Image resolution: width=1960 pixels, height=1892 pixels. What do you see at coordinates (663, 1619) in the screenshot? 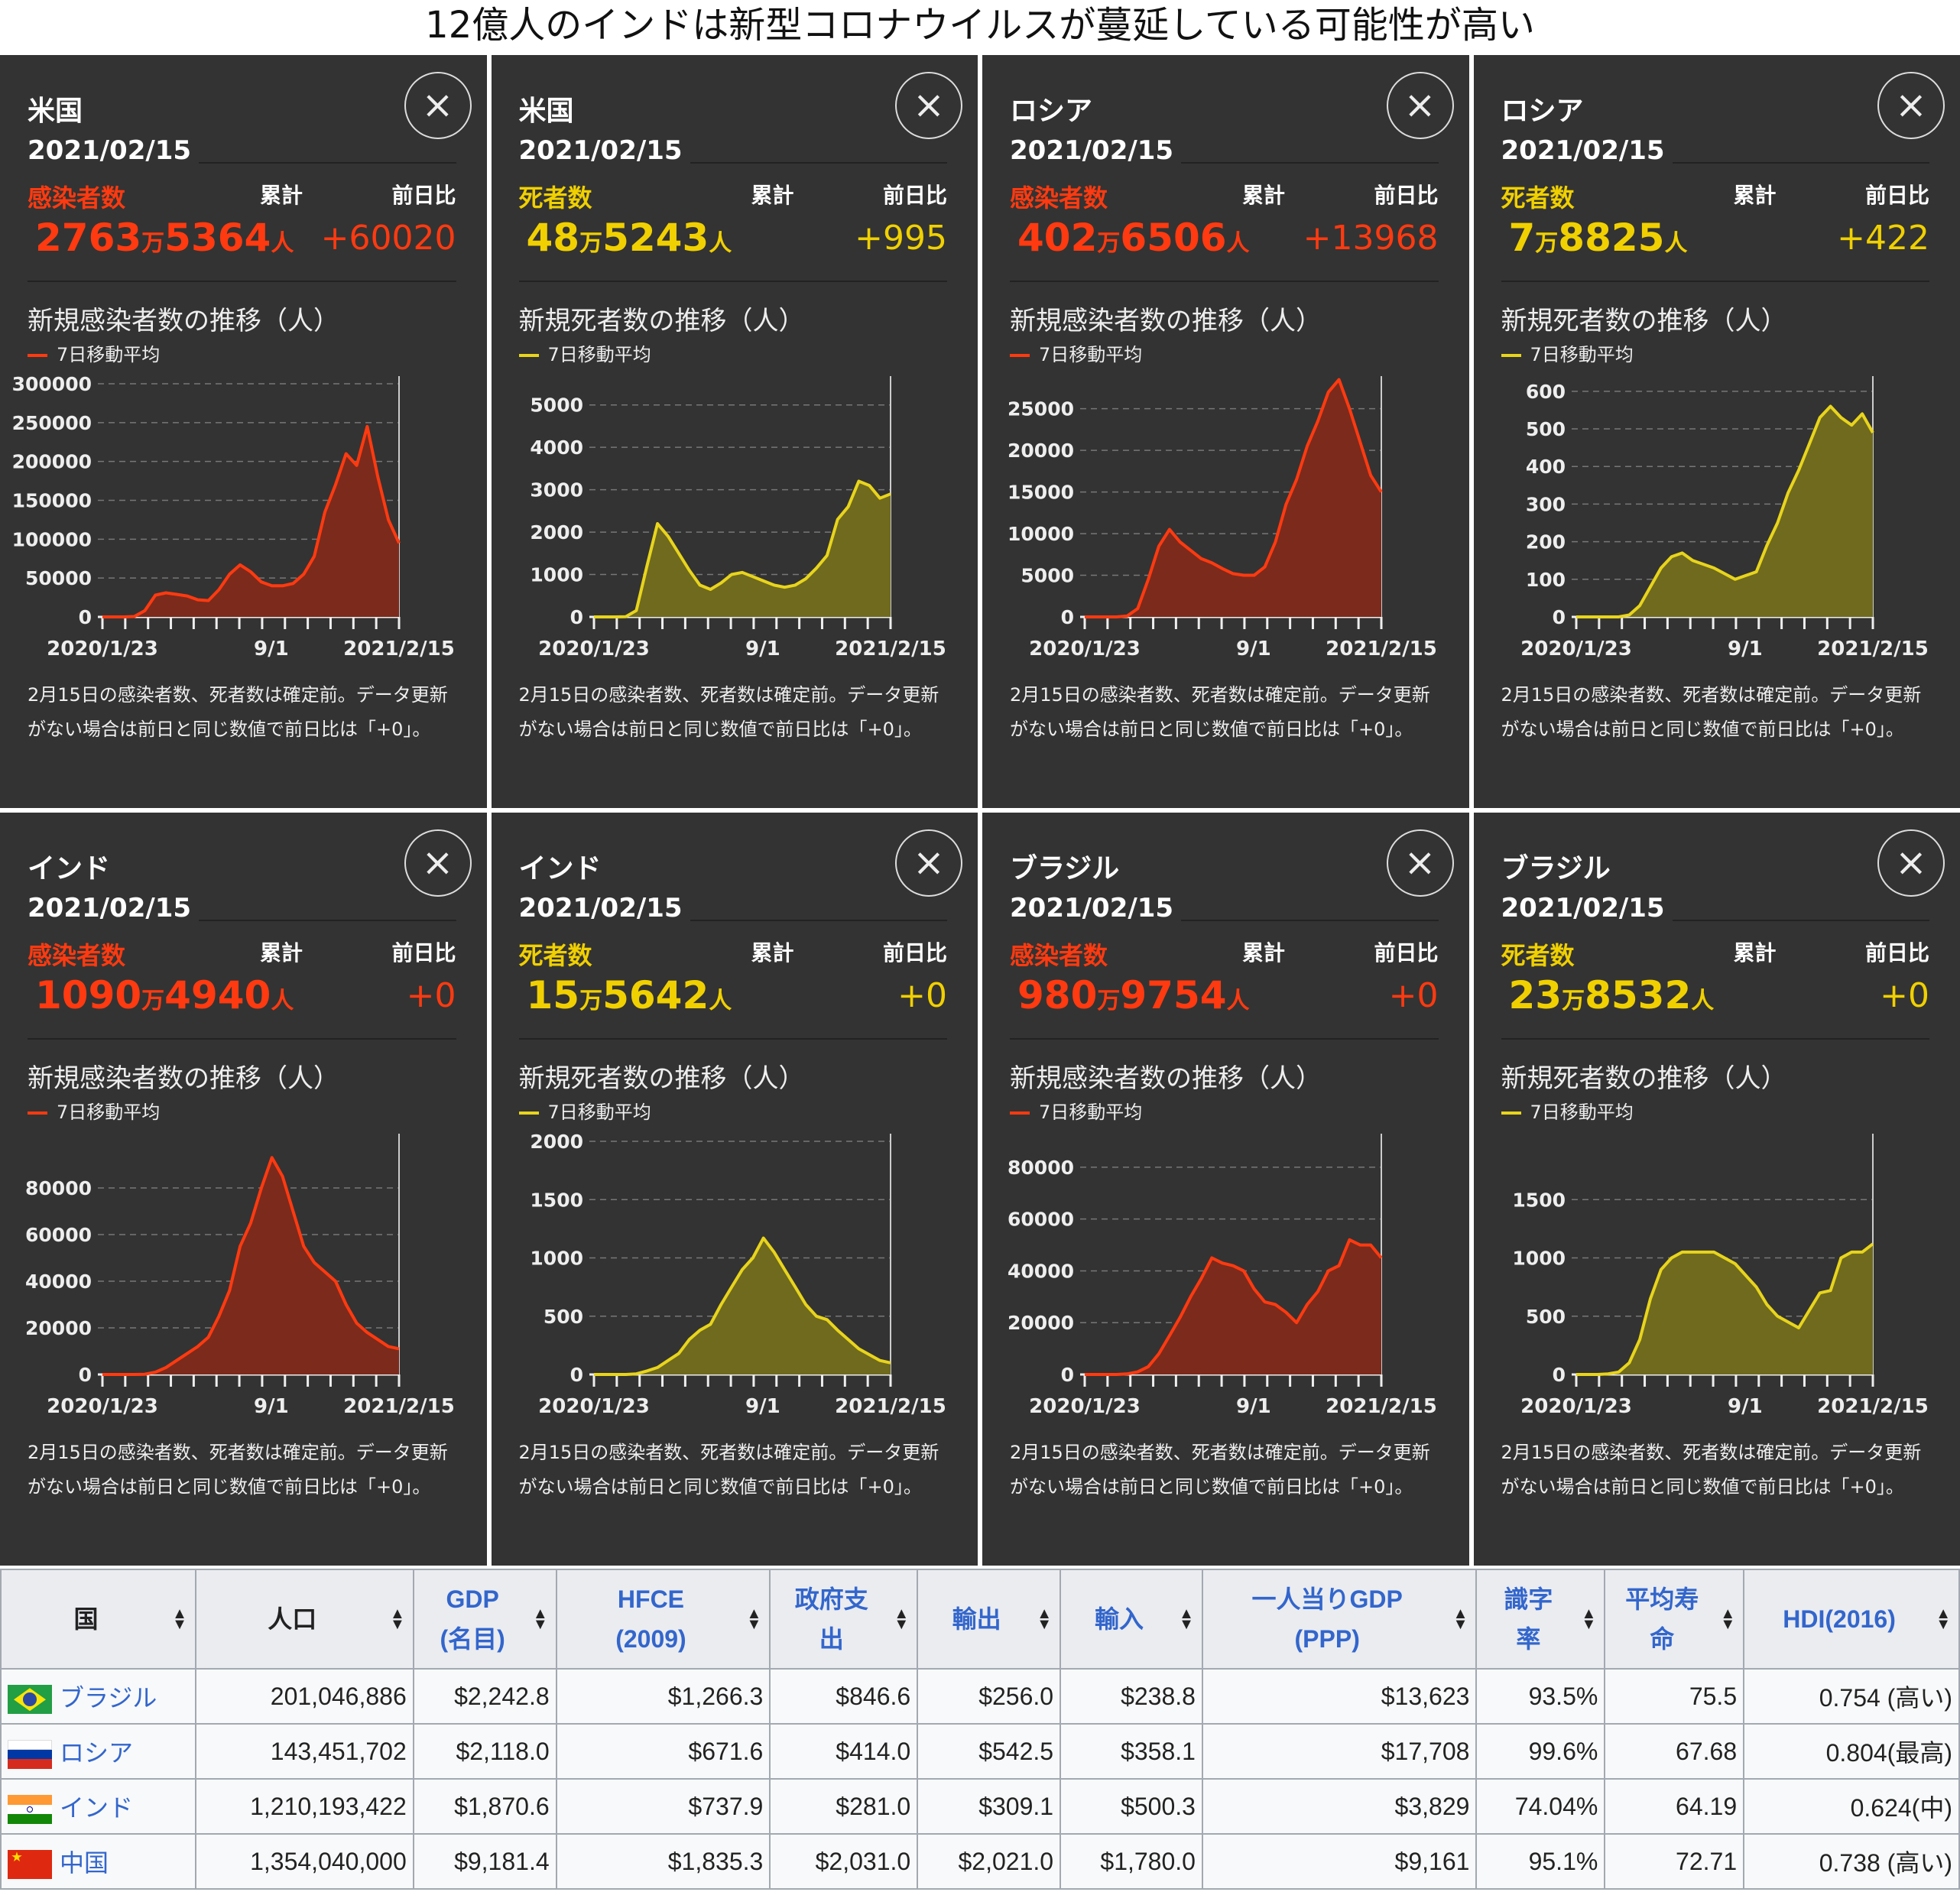
I see `column-header: HFCE (2009) ▲ ▼` at bounding box center [663, 1619].